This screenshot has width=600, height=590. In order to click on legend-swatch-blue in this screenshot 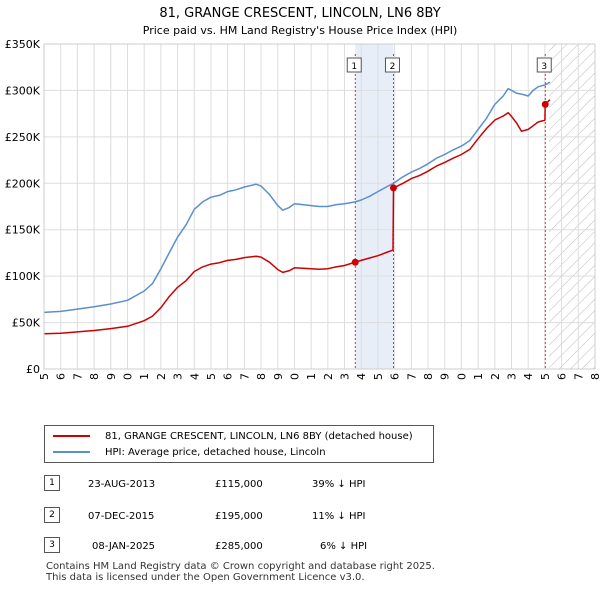, I will do `click(71, 452)`.